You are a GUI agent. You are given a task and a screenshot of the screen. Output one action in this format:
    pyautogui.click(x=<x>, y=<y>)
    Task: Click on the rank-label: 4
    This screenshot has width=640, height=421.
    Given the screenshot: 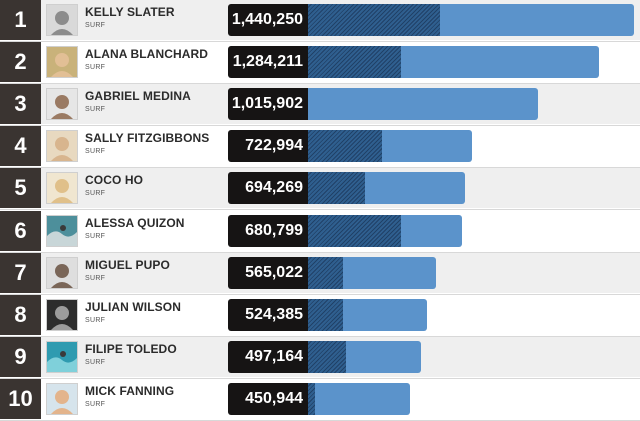 What is the action you would take?
    pyautogui.click(x=20, y=146)
    